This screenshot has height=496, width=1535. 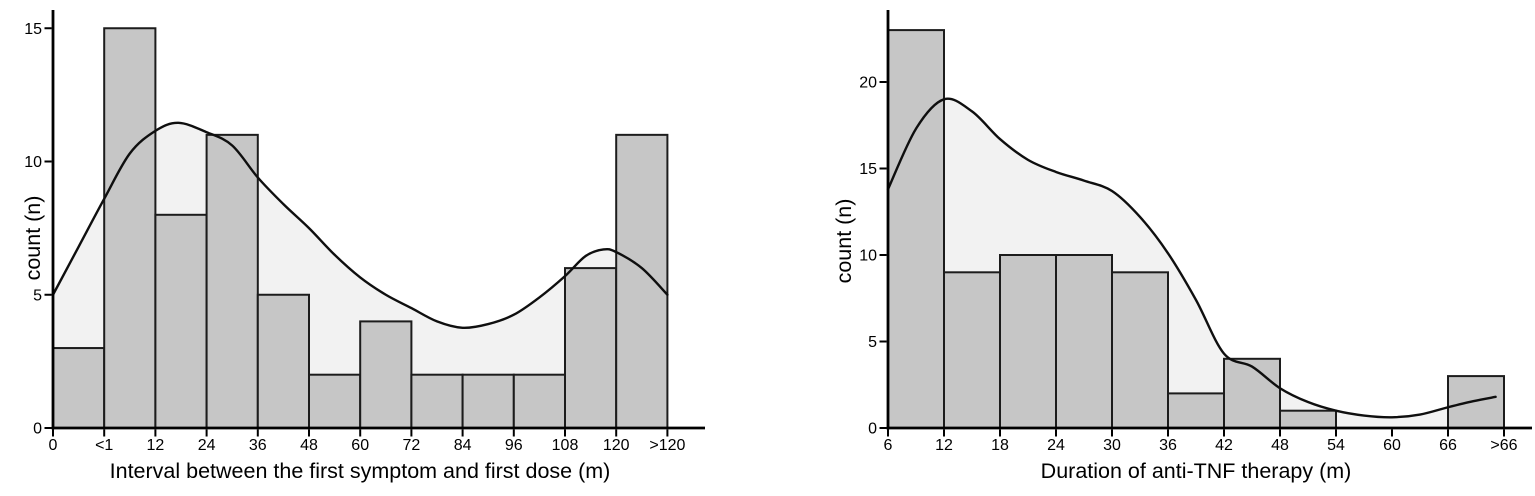 What do you see at coordinates (463, 445) in the screenshot?
I see `x-tick-label: 84` at bounding box center [463, 445].